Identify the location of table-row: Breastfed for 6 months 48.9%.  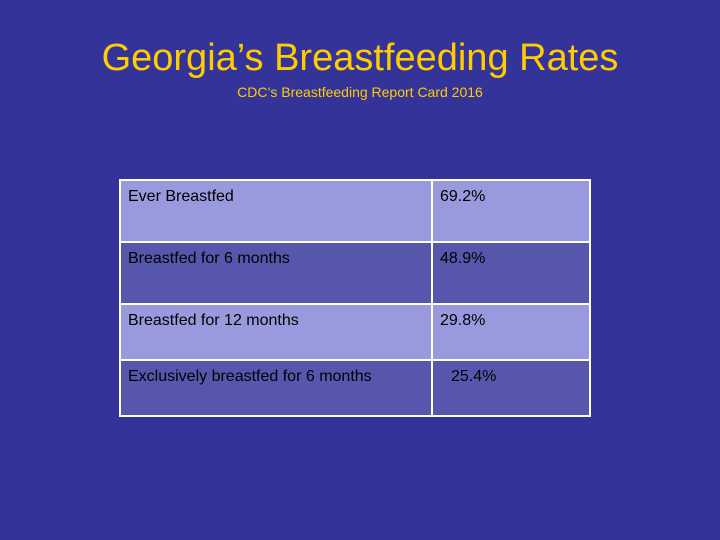
(355, 273).